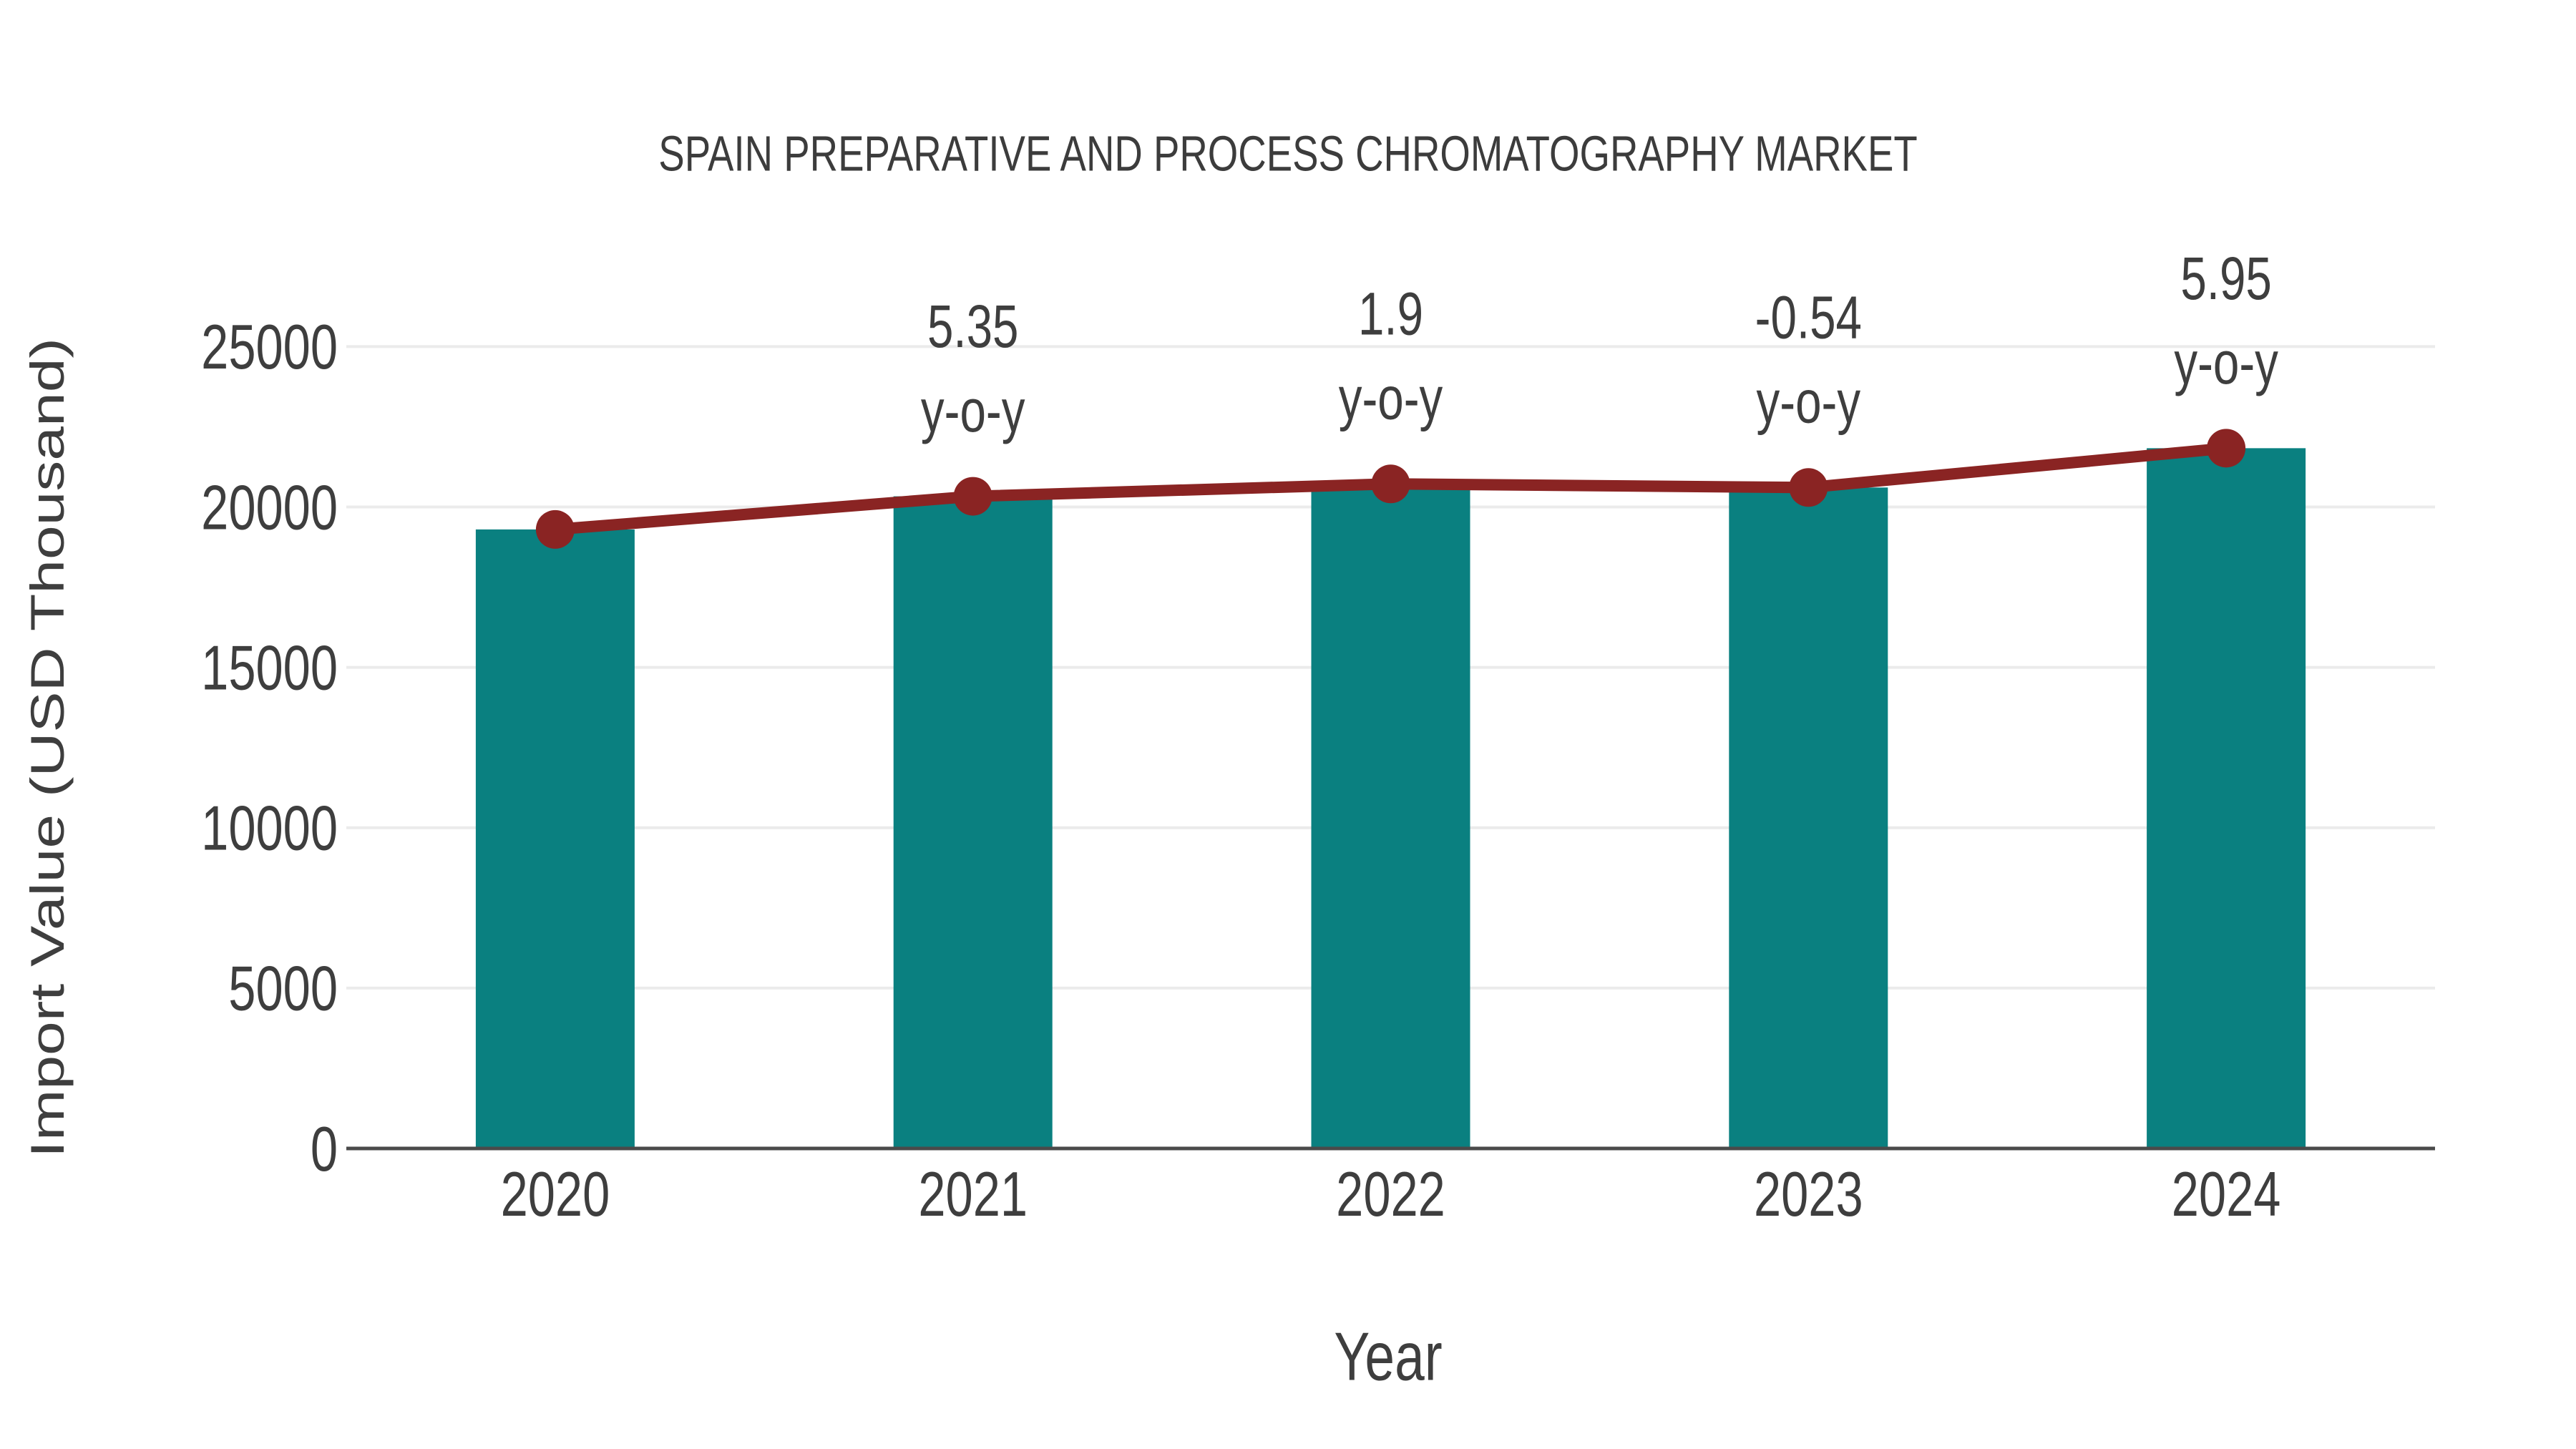  I want to click on trend-line-group, so click(1390, 489).